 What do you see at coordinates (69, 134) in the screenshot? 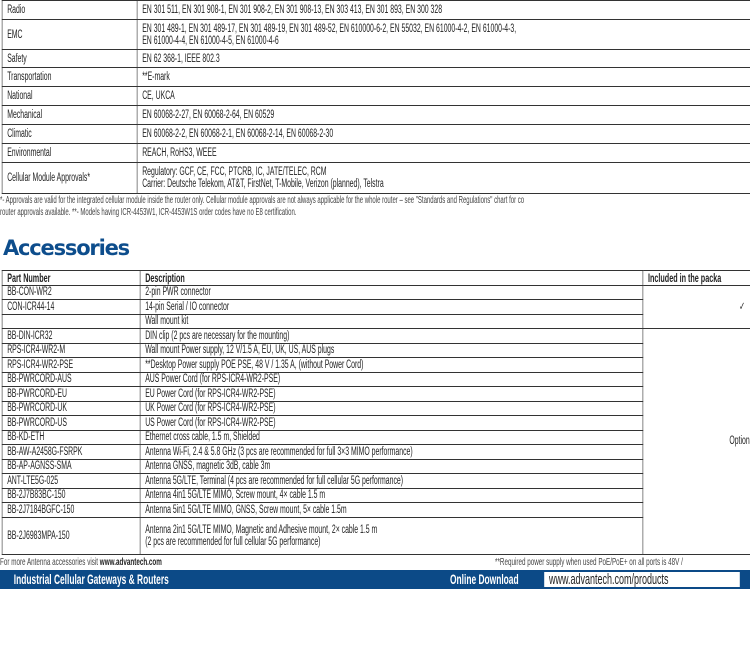
I see `standard-label: Climatic` at bounding box center [69, 134].